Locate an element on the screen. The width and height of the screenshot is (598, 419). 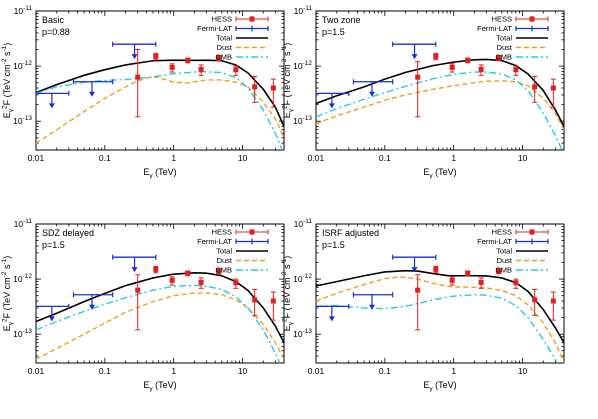
series-cmb-line is located at coordinates (158, 323).